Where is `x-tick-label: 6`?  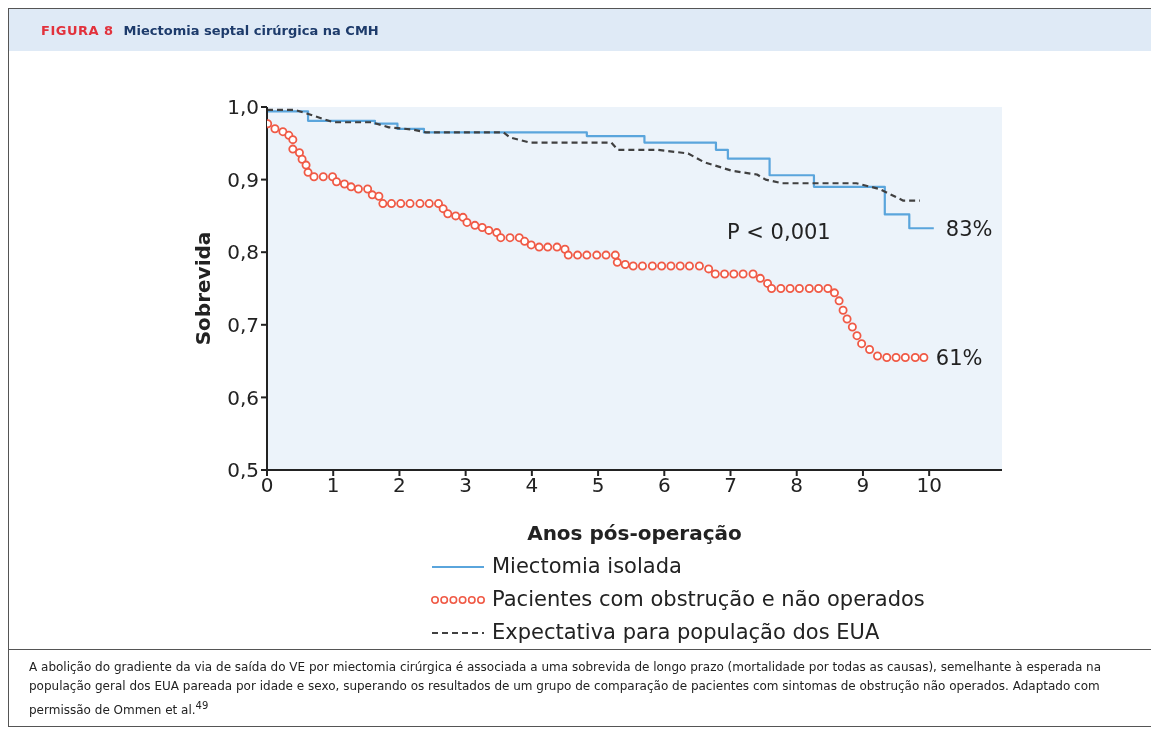 x-tick-label: 6 is located at coordinates (664, 485).